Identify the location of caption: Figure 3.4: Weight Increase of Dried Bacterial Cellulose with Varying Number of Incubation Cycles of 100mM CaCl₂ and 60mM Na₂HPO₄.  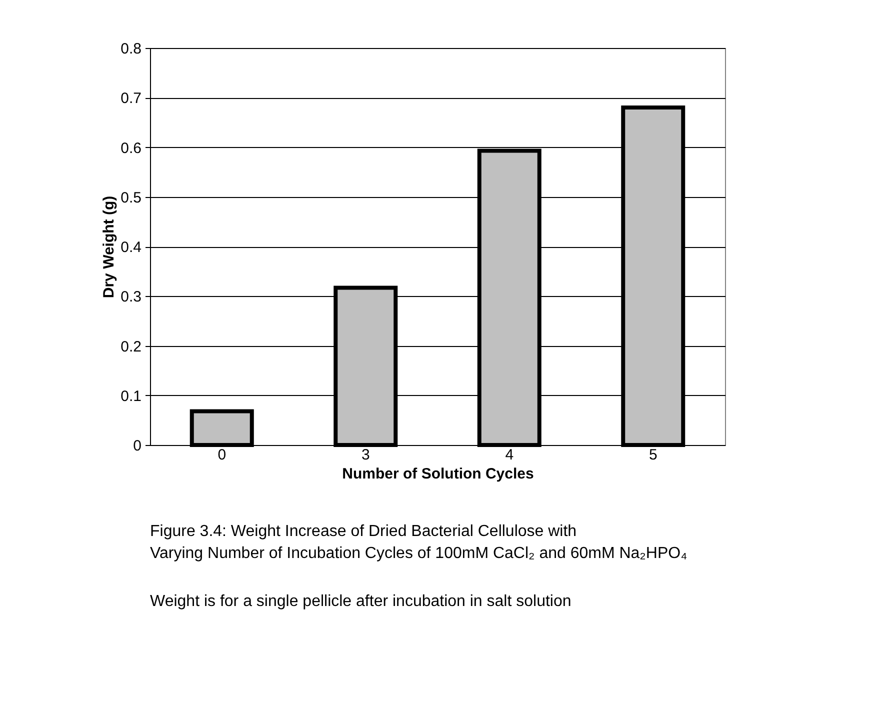
(419, 542).